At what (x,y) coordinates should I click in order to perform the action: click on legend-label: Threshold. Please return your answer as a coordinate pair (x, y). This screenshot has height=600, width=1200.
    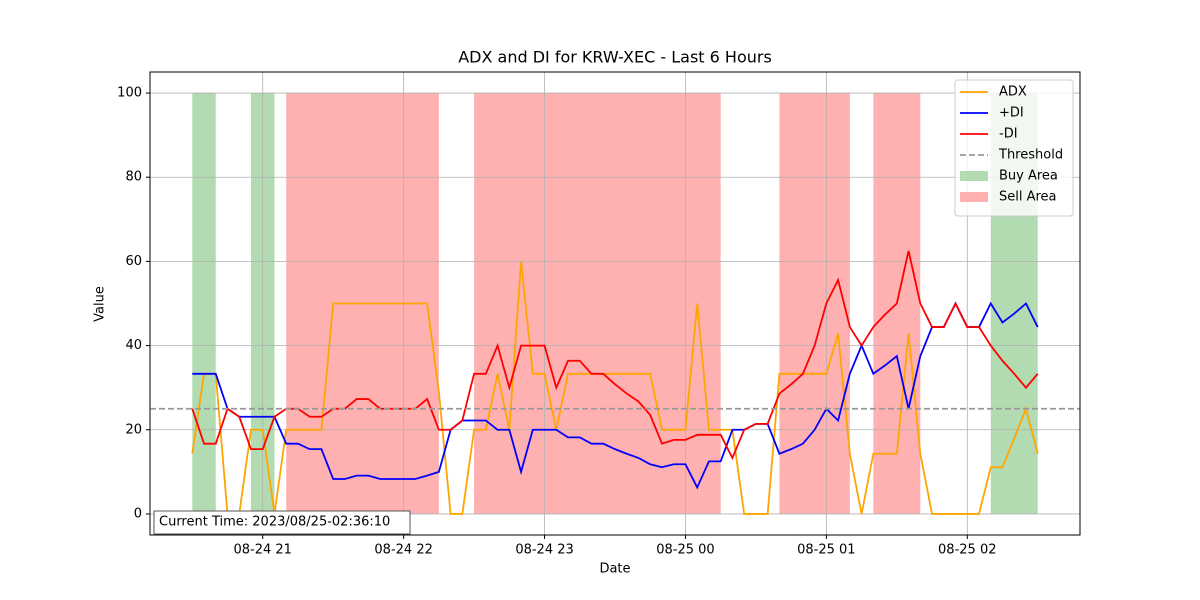
    Looking at the image, I should click on (1030, 155).